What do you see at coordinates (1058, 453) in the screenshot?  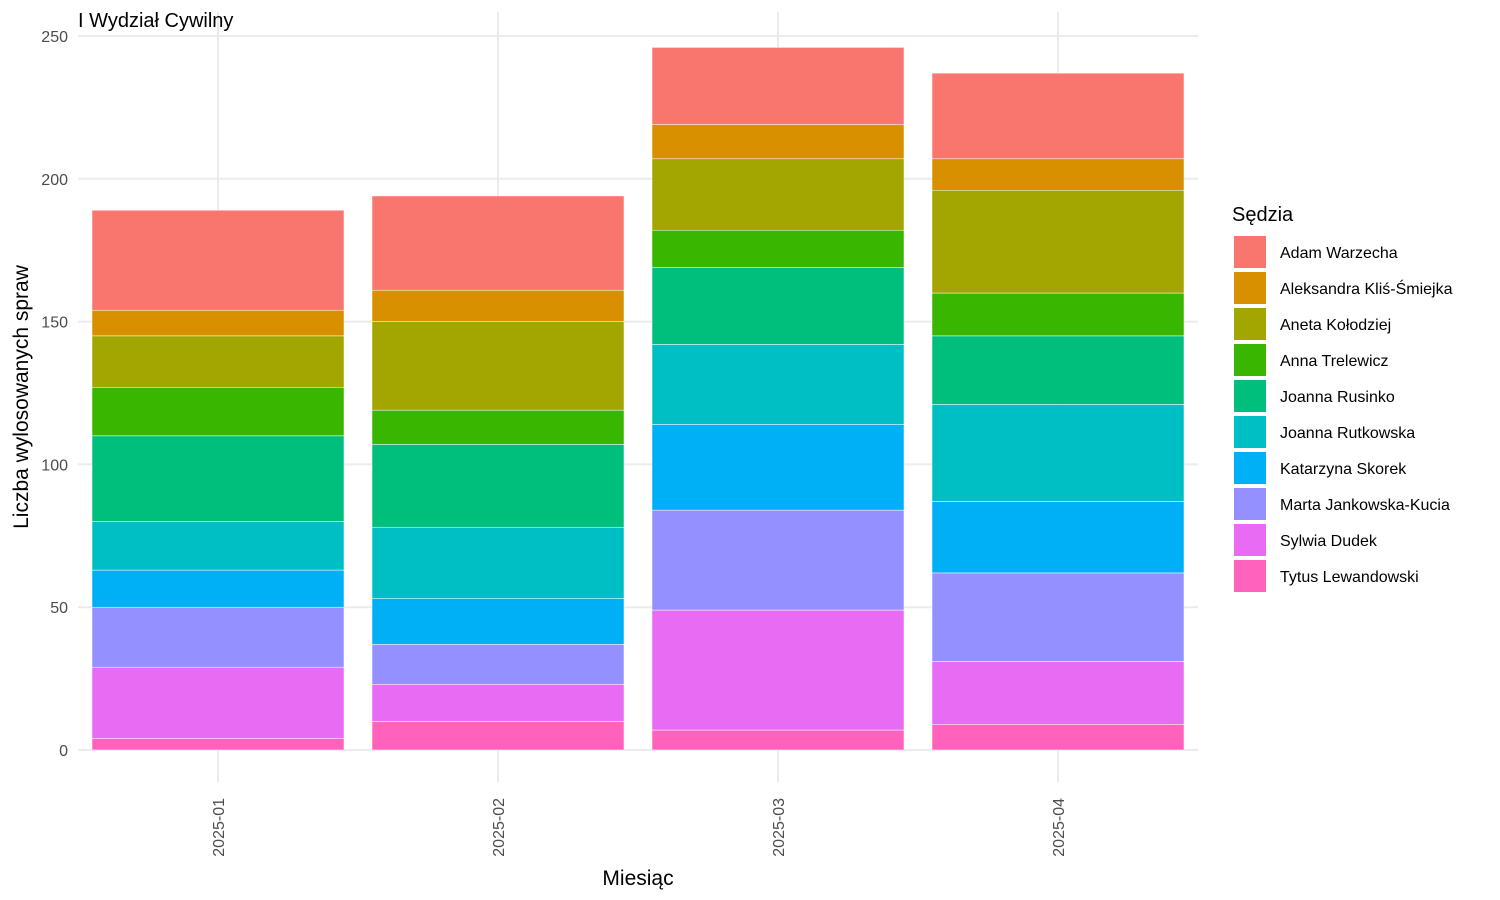 I see `bar-segment: Joanna Rutkowska — 2025-04: 34` at bounding box center [1058, 453].